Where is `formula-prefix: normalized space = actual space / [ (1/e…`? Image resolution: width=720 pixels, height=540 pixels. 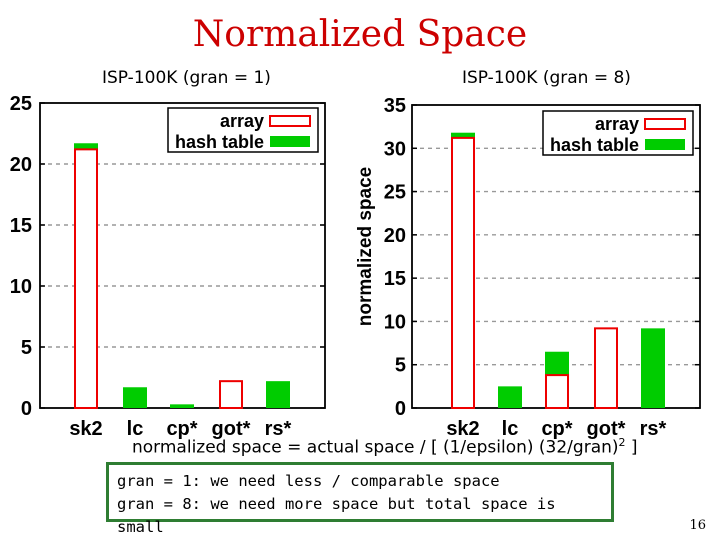
formula-prefix: normalized space = actual space / [ (1/e… is located at coordinates (375, 447).